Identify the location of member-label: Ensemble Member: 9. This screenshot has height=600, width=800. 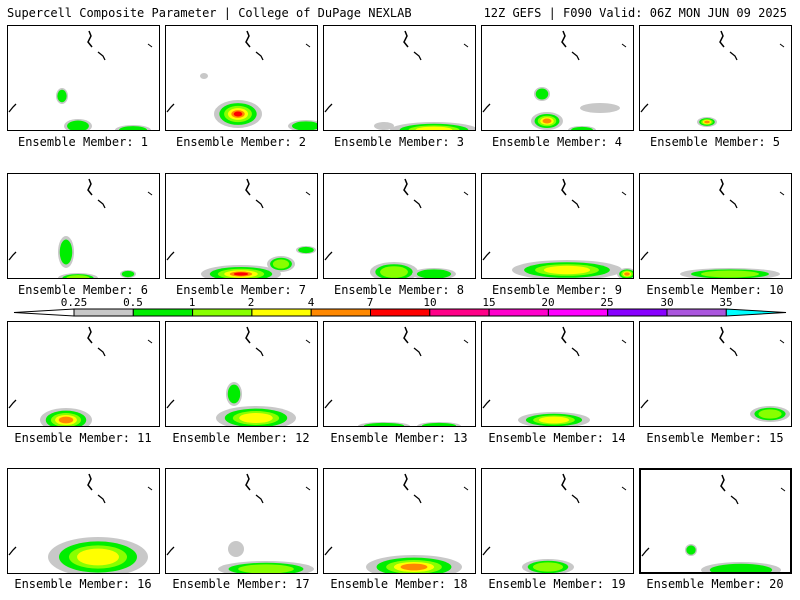
(557, 290).